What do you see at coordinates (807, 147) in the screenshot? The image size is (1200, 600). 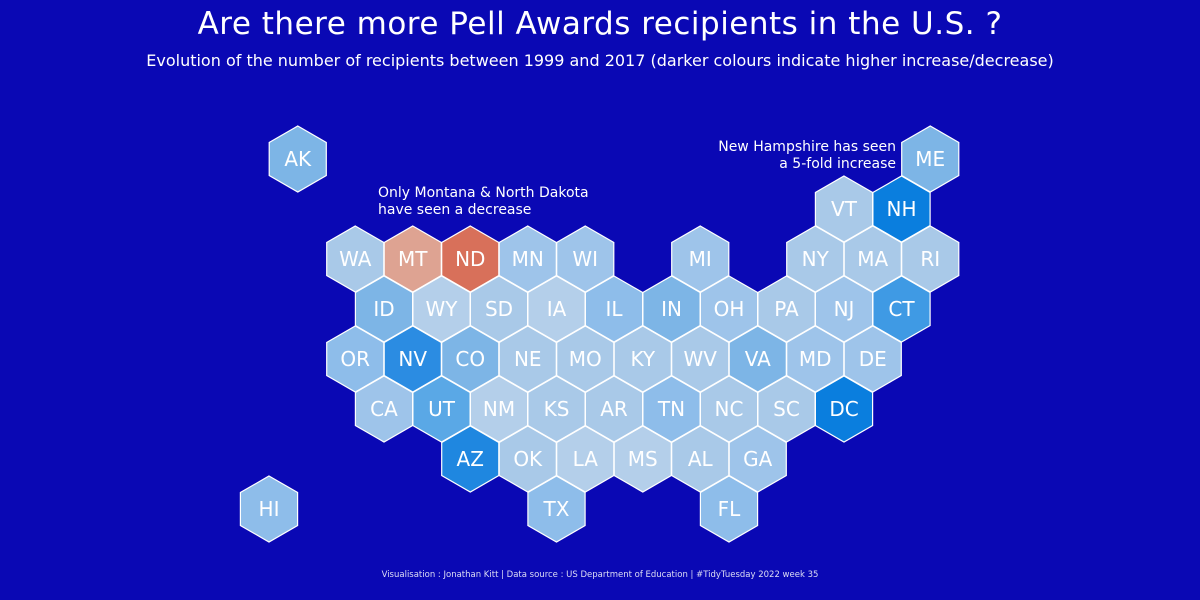 I see `increase-annotation-line1: New Hampshire has seen` at bounding box center [807, 147].